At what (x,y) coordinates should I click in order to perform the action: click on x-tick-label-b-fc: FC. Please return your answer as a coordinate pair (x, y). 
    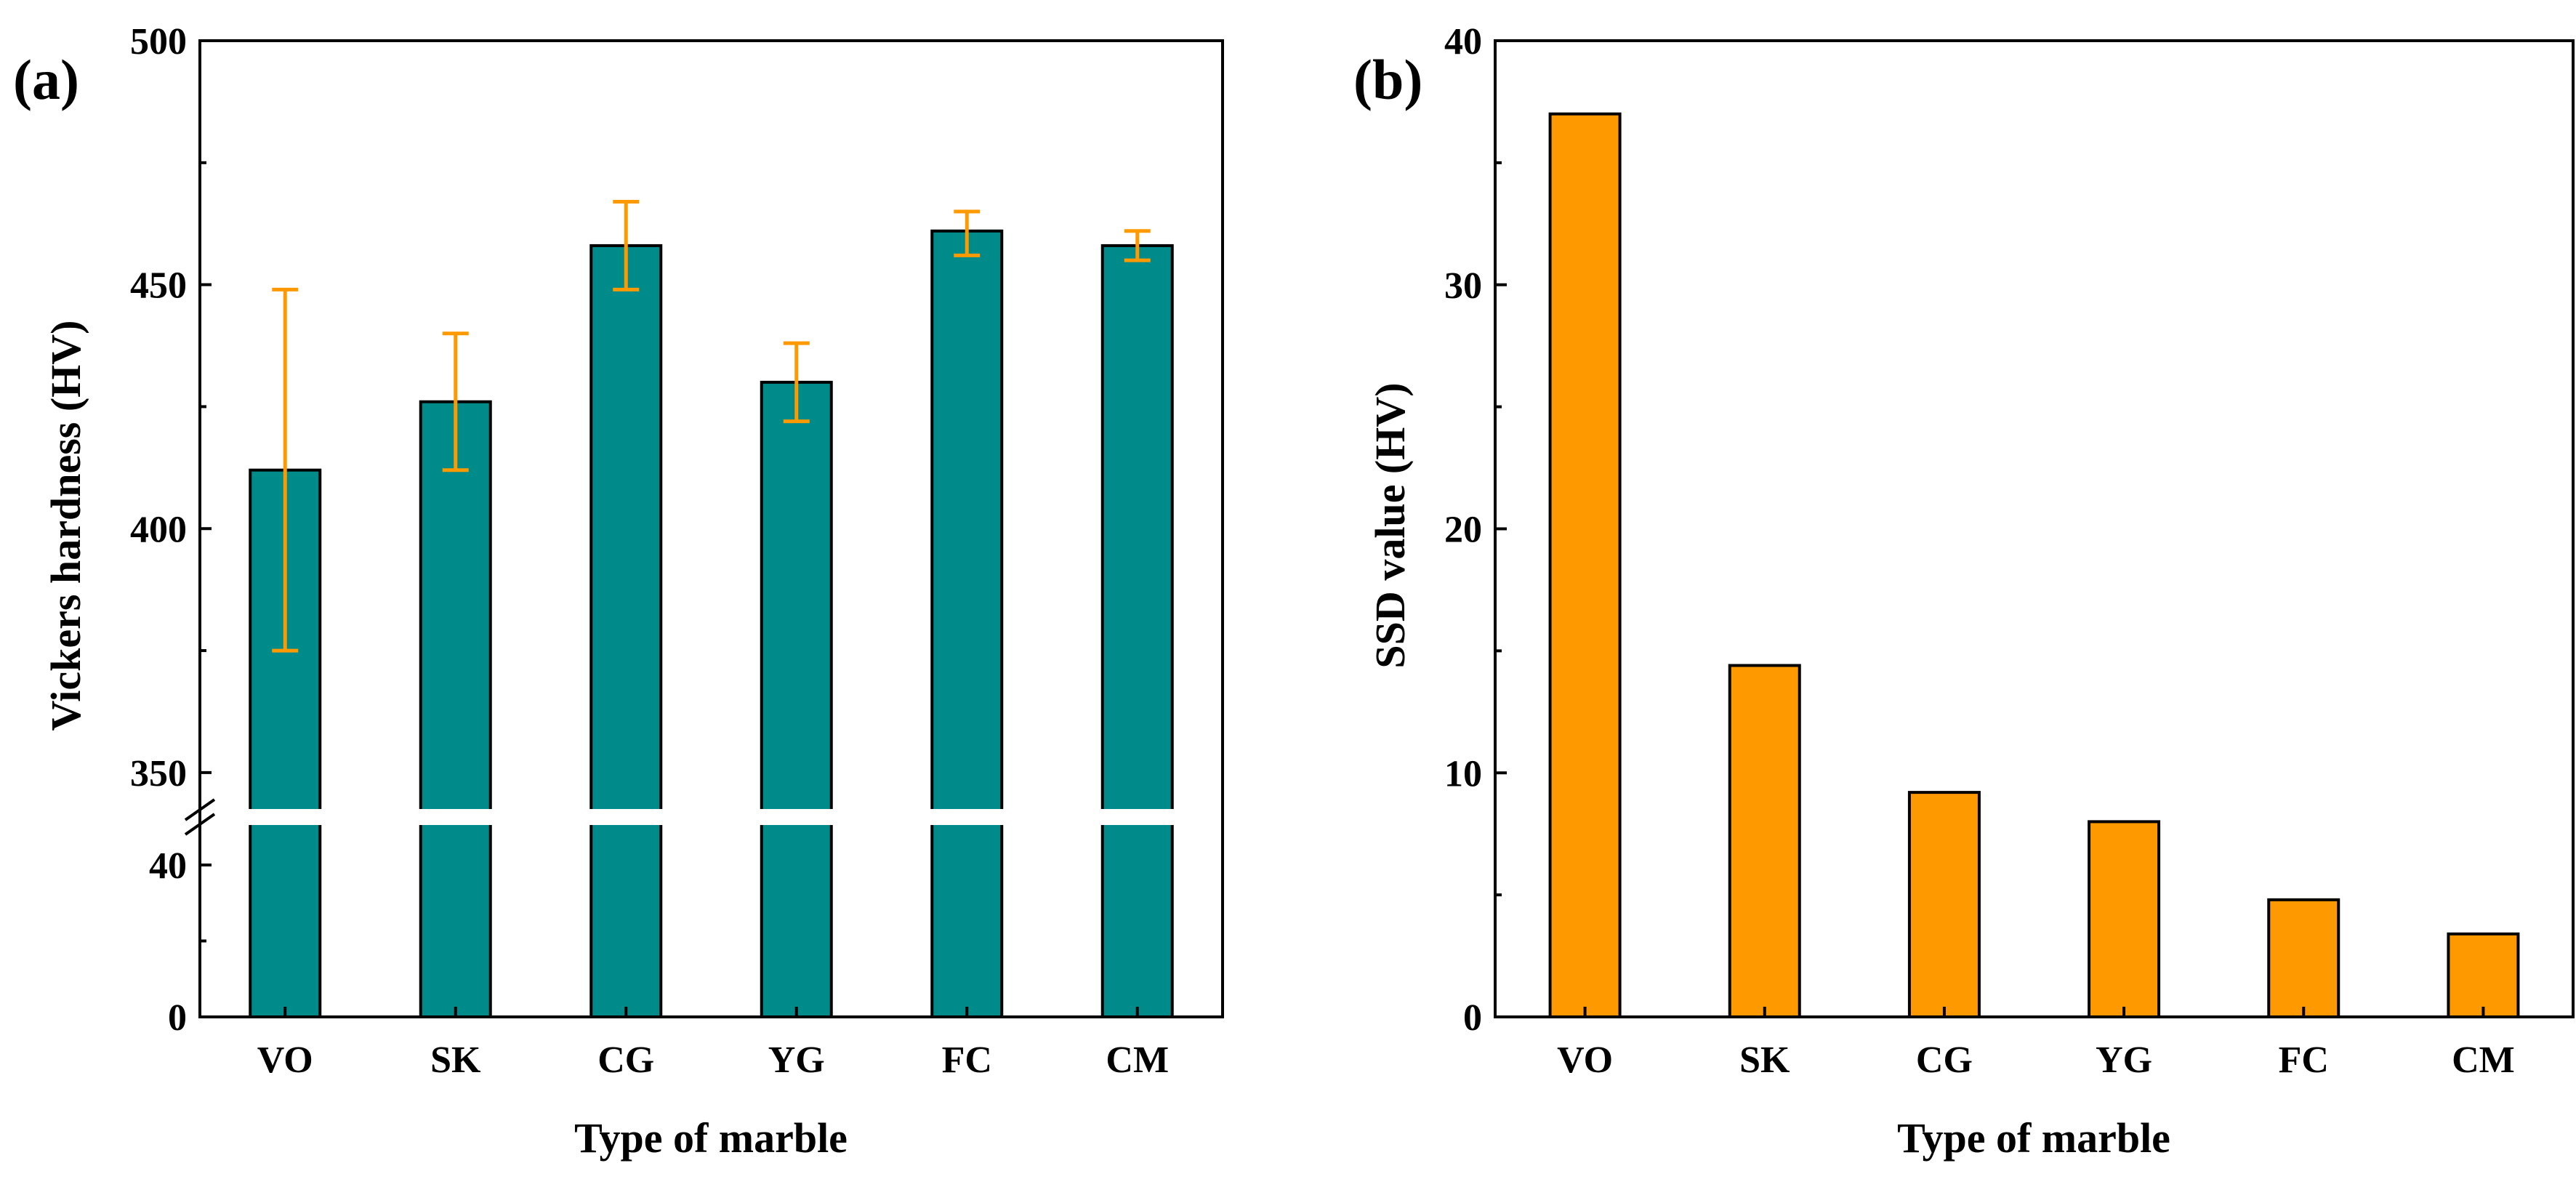
    Looking at the image, I should click on (2304, 1060).